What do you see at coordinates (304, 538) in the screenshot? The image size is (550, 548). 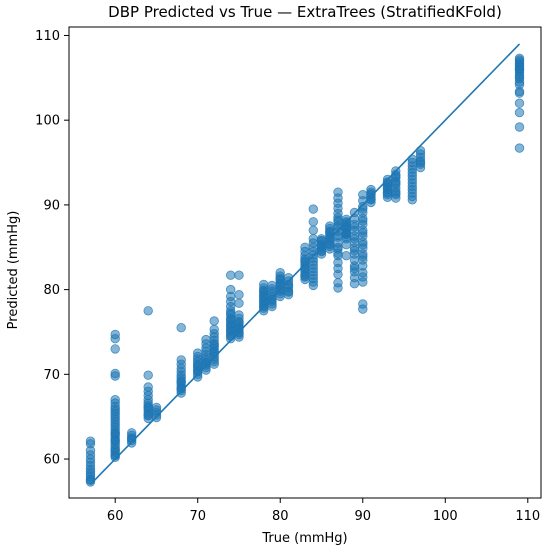 I see `x-axis-label: True (mmHg)` at bounding box center [304, 538].